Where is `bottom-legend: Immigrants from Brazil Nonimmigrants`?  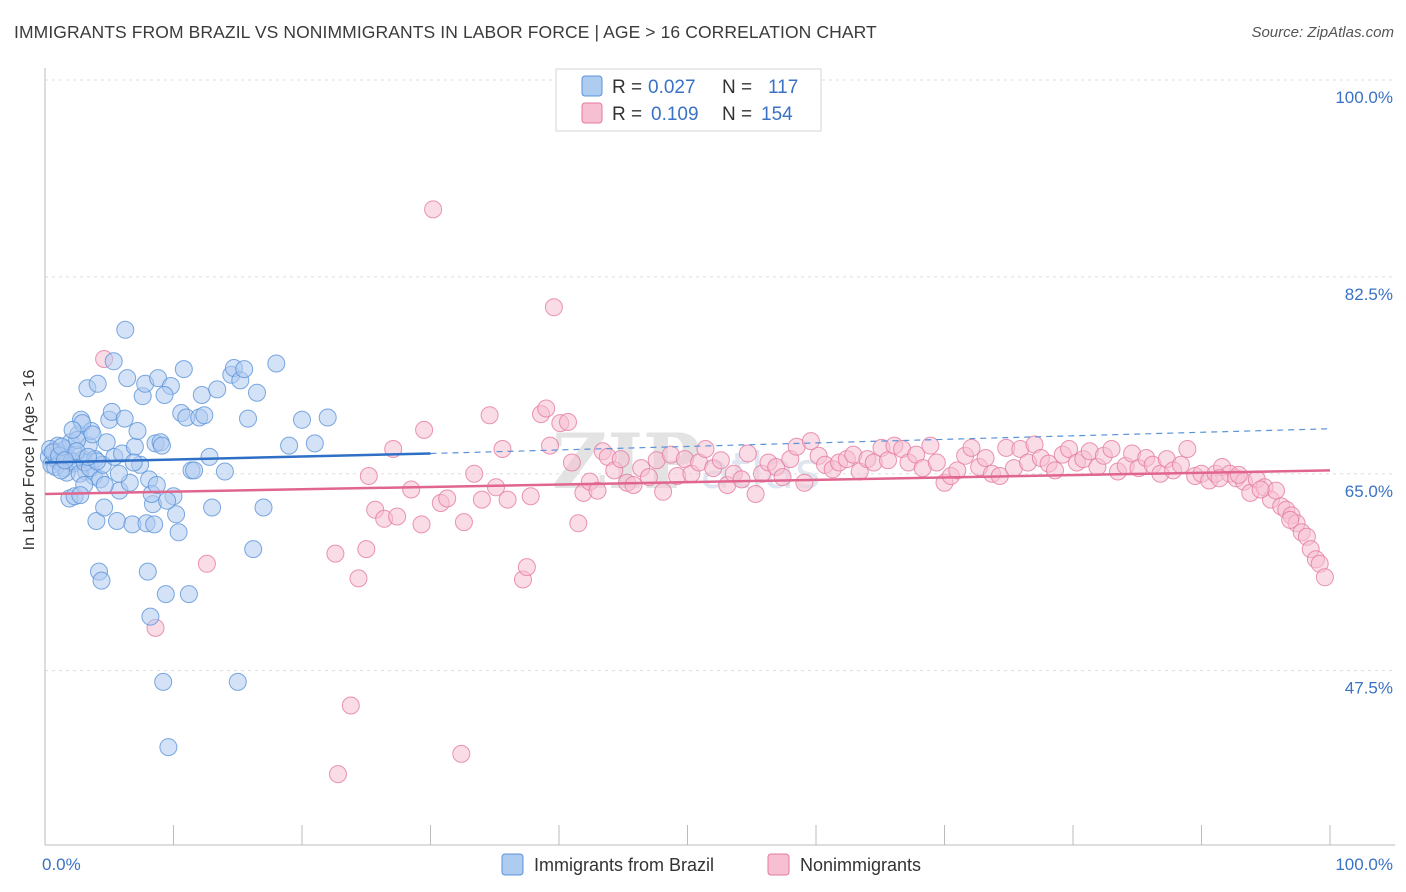 bottom-legend: Immigrants from Brazil Nonimmigrants is located at coordinates (711, 864).